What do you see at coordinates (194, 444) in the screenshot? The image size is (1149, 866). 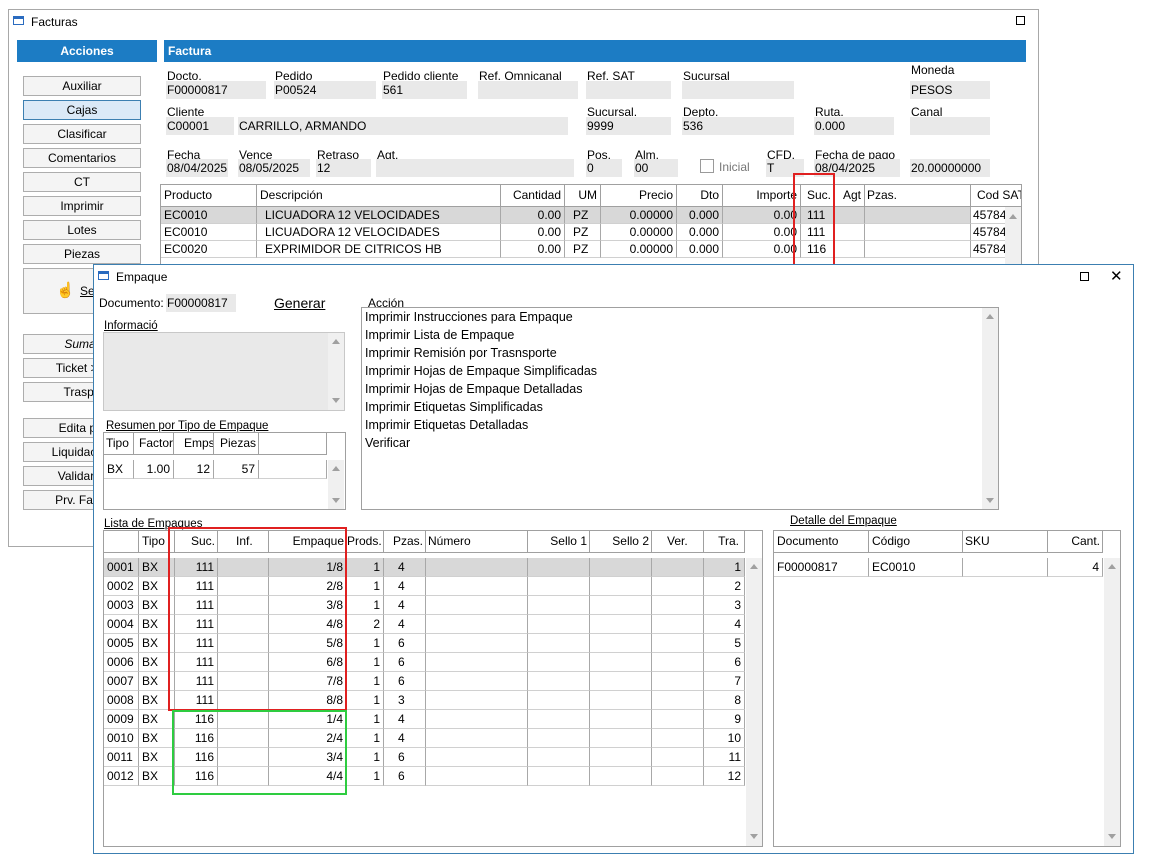 I see `col-emps: Emps` at bounding box center [194, 444].